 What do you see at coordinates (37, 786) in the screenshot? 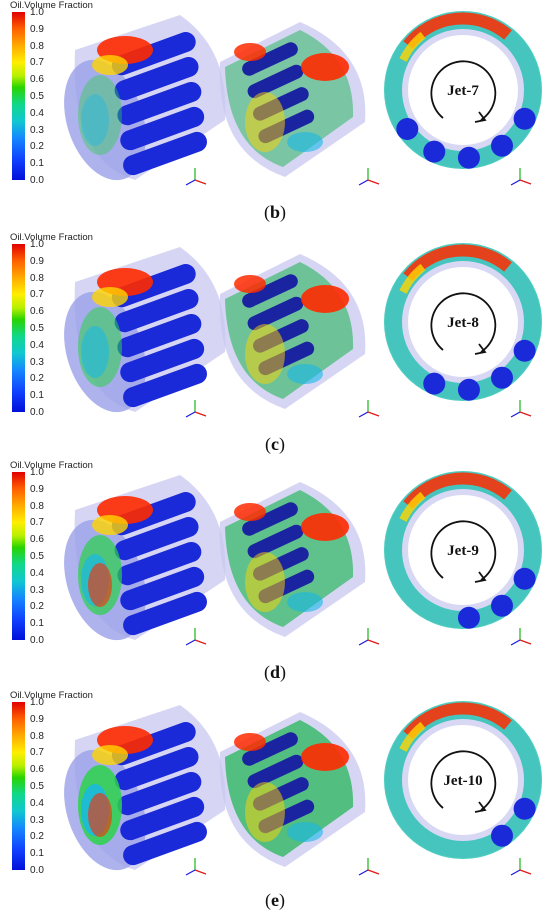
I see `colorbar-tick-label: 0.5` at bounding box center [37, 786].